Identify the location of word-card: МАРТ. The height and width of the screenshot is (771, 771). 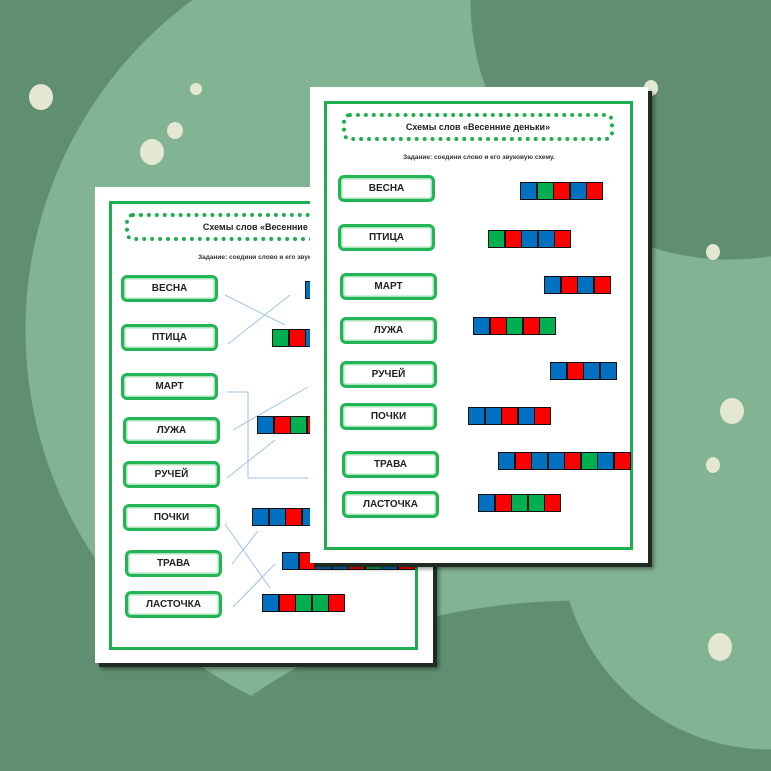
(169, 386).